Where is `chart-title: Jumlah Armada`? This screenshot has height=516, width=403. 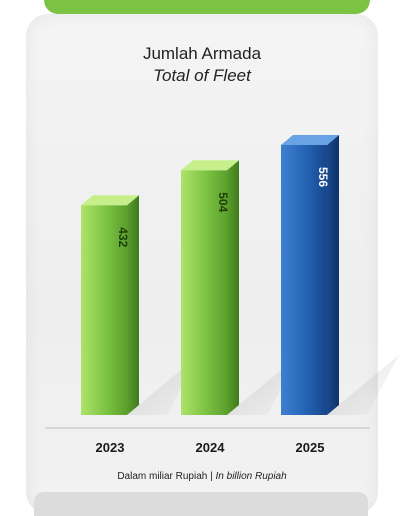 chart-title: Jumlah Armada is located at coordinates (202, 53).